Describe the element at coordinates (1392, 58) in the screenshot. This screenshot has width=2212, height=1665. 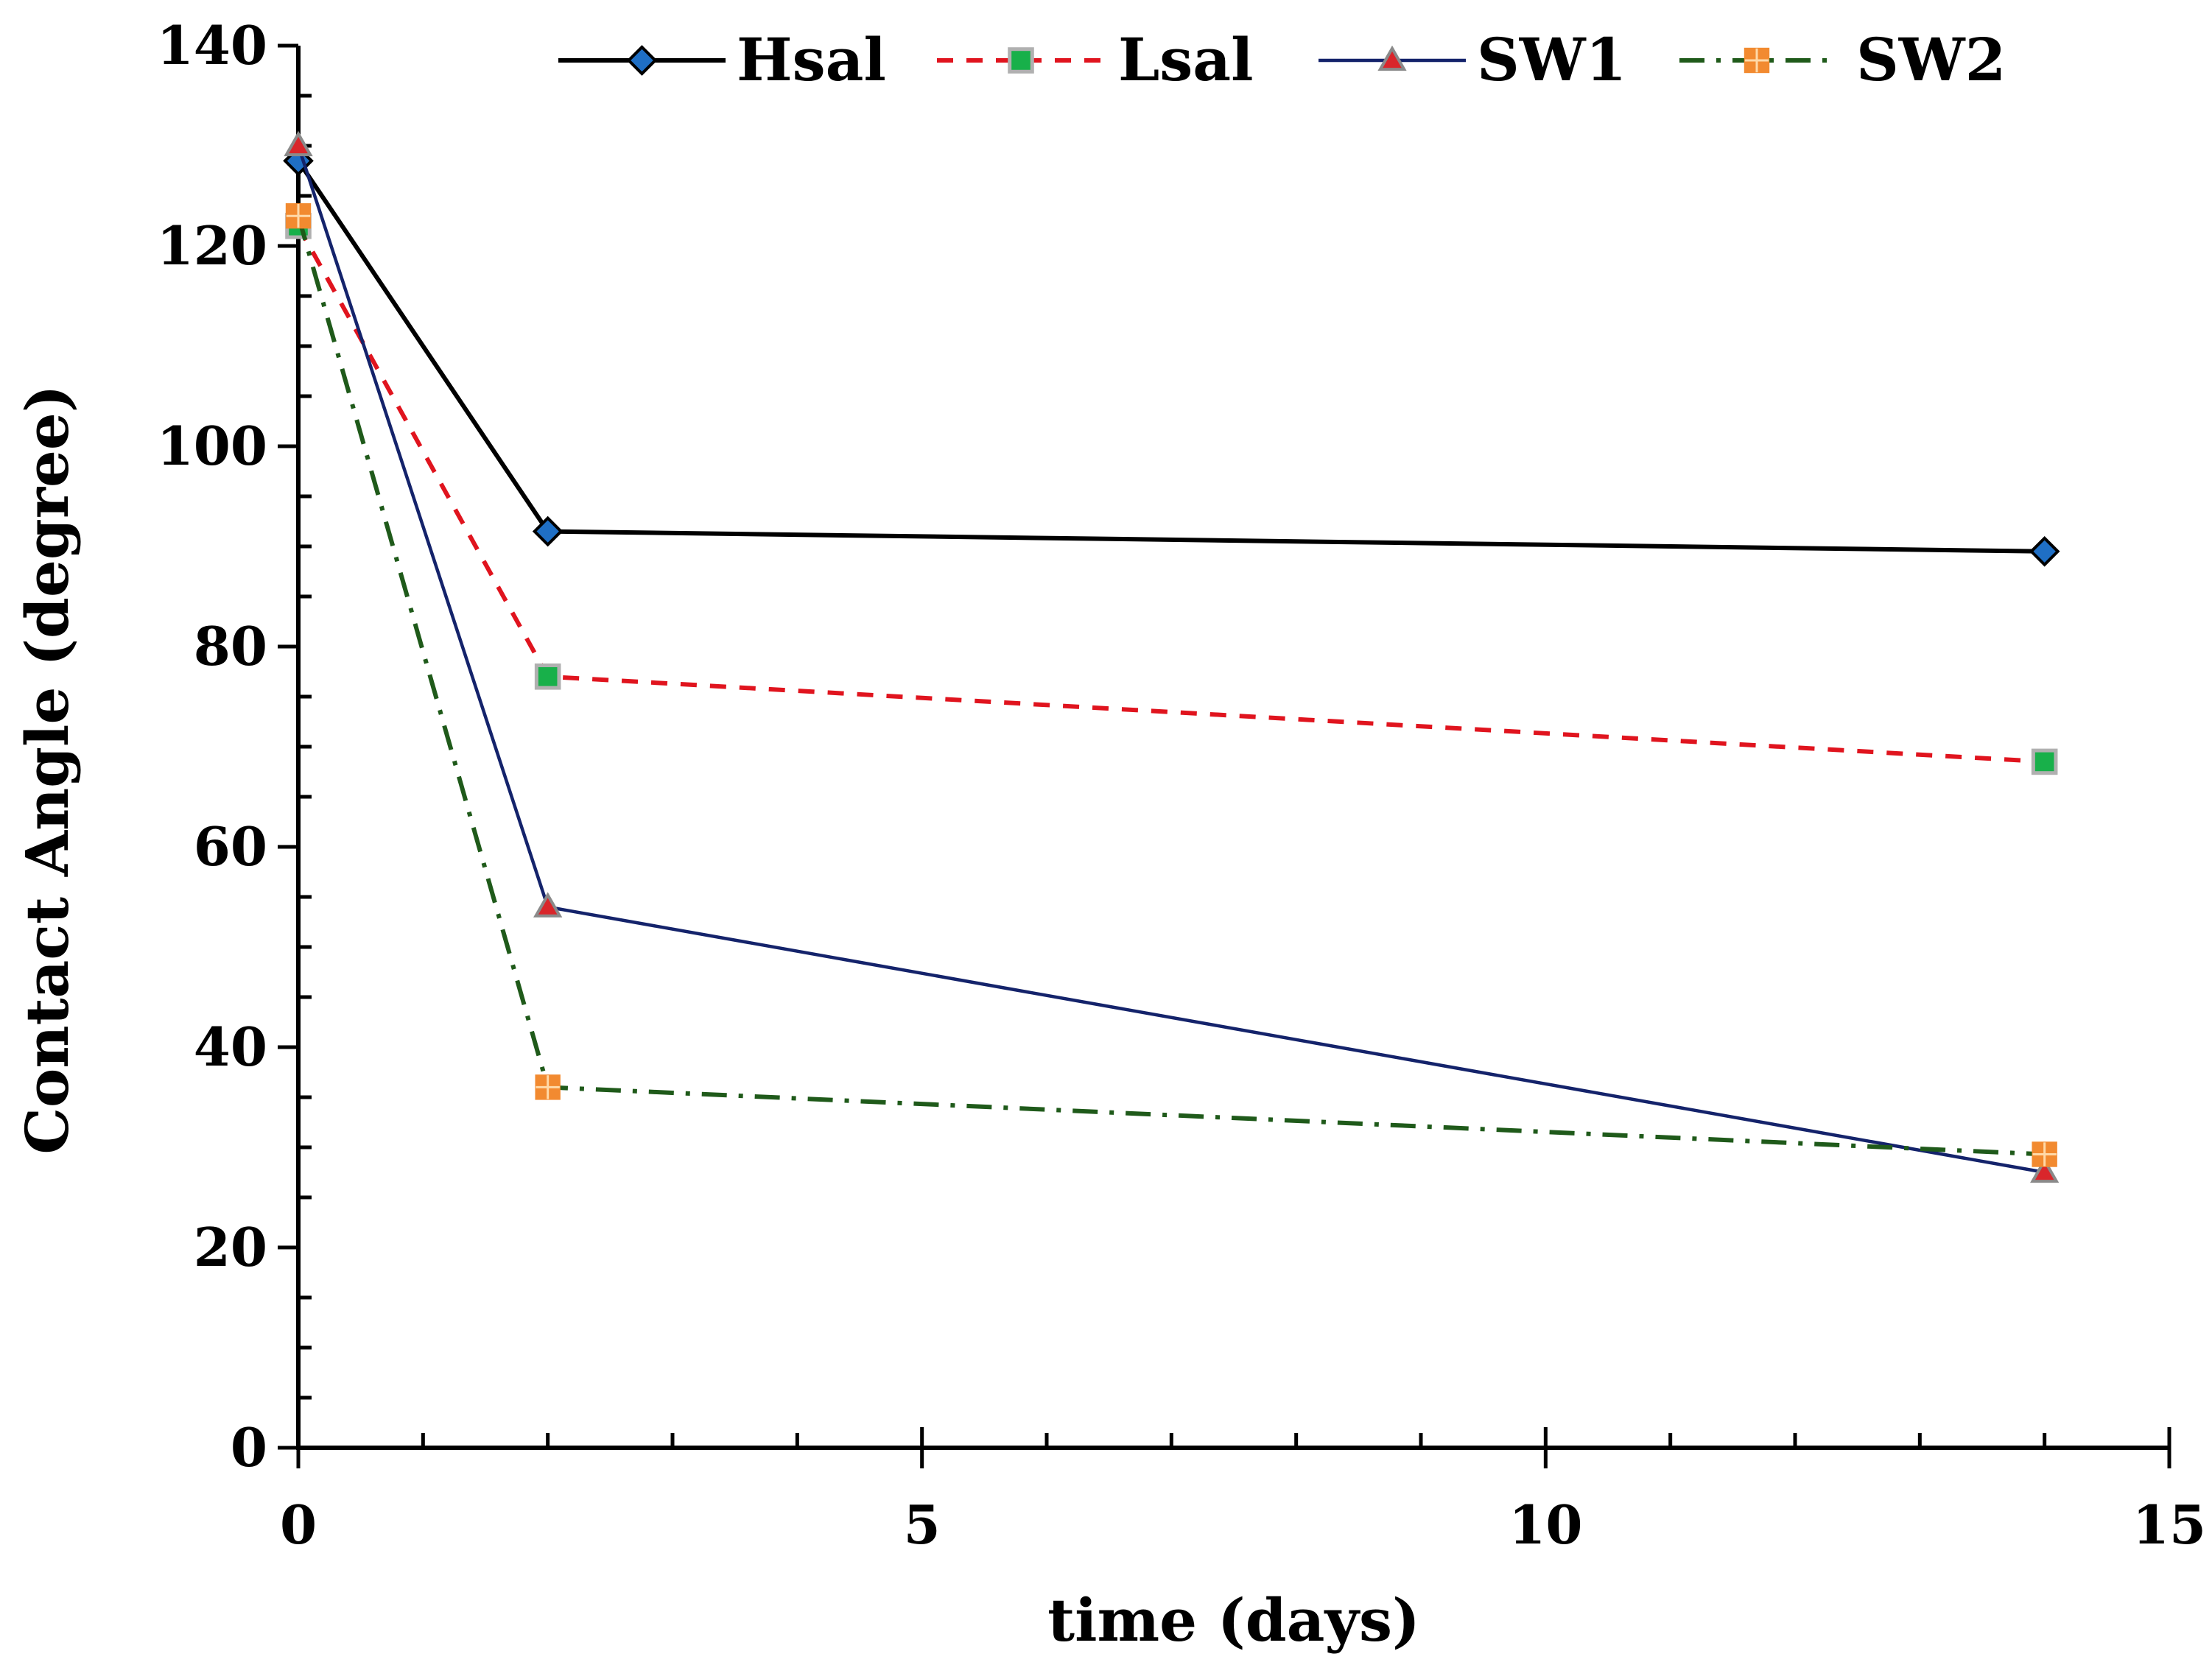
I see `legend-marker-sw1` at that location.